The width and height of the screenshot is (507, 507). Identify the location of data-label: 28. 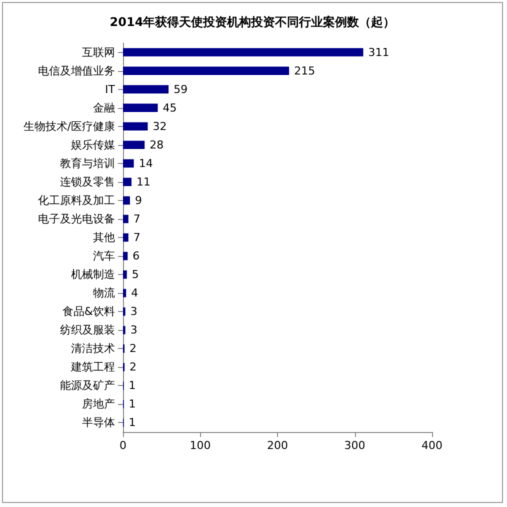
(157, 145).